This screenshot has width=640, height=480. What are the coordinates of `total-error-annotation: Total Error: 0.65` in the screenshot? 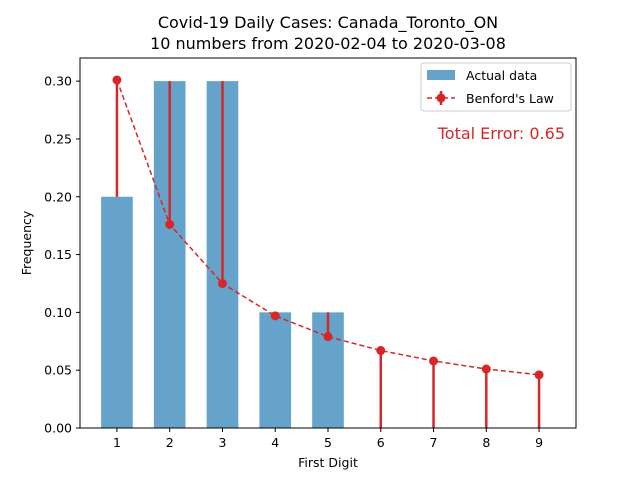 It's located at (501, 133).